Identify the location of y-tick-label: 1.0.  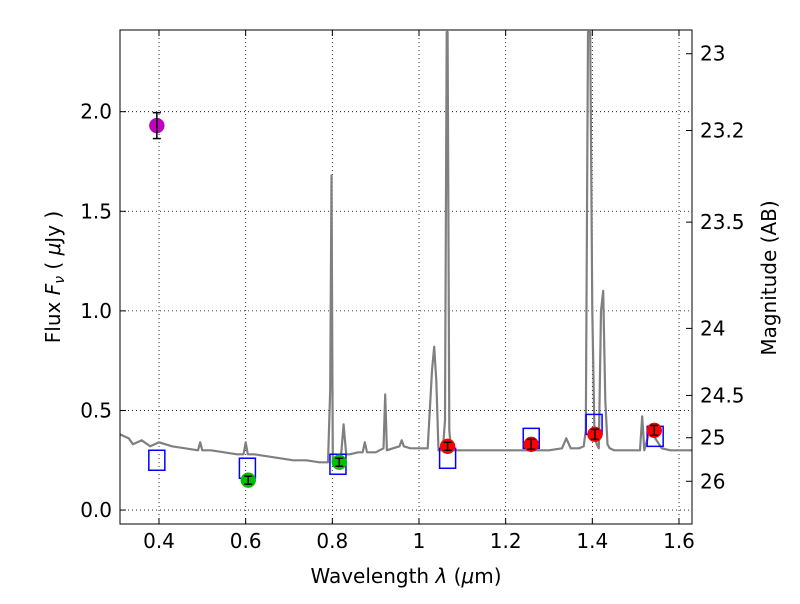
(96, 311).